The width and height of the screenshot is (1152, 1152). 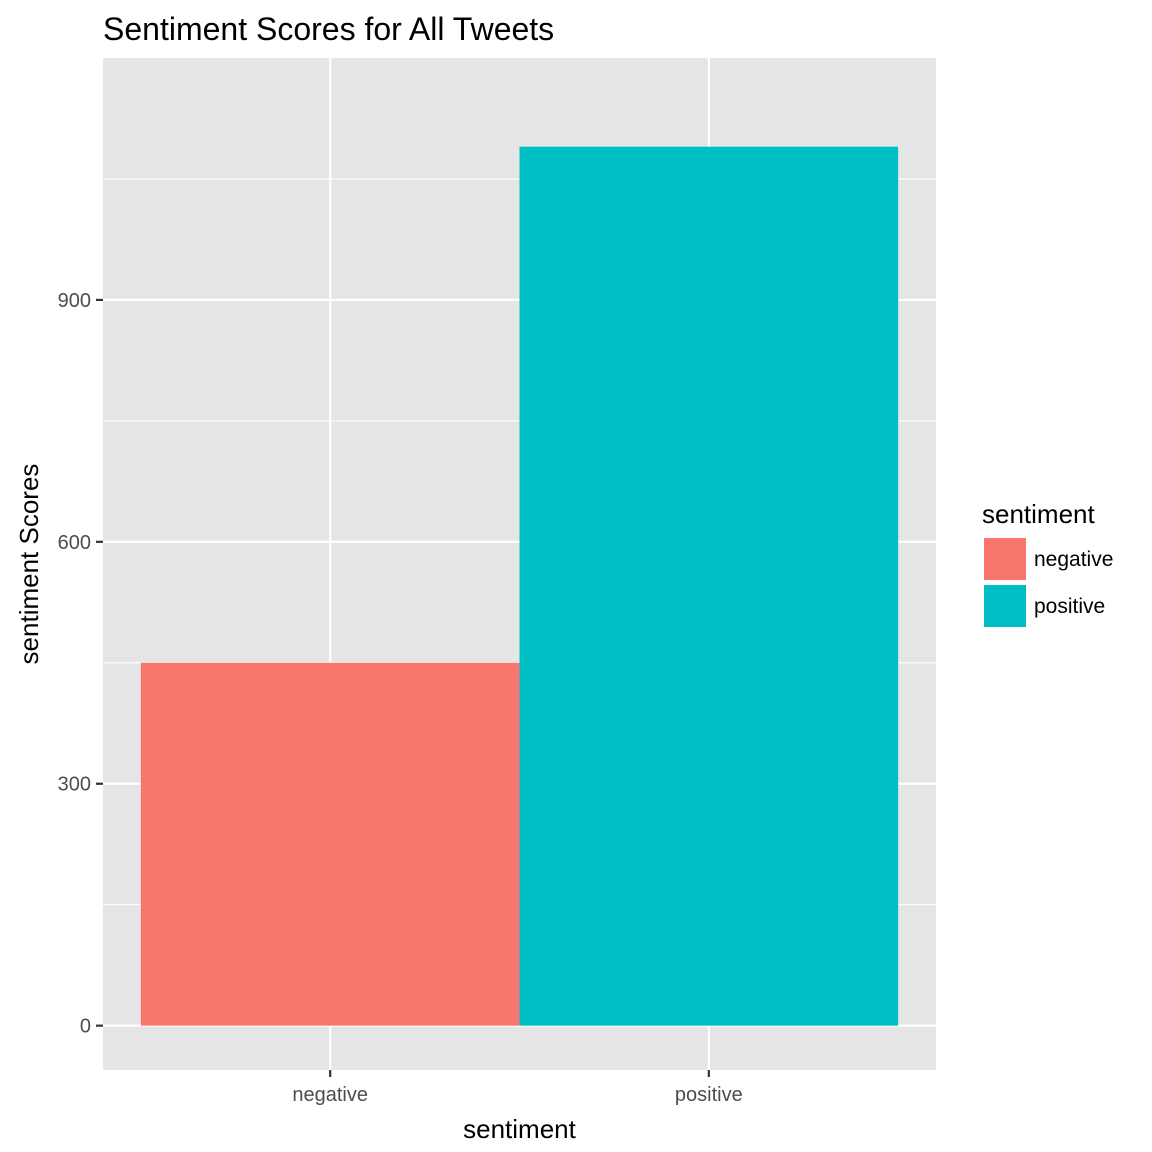 I want to click on y-tick-label: 0, so click(x=85, y=1027).